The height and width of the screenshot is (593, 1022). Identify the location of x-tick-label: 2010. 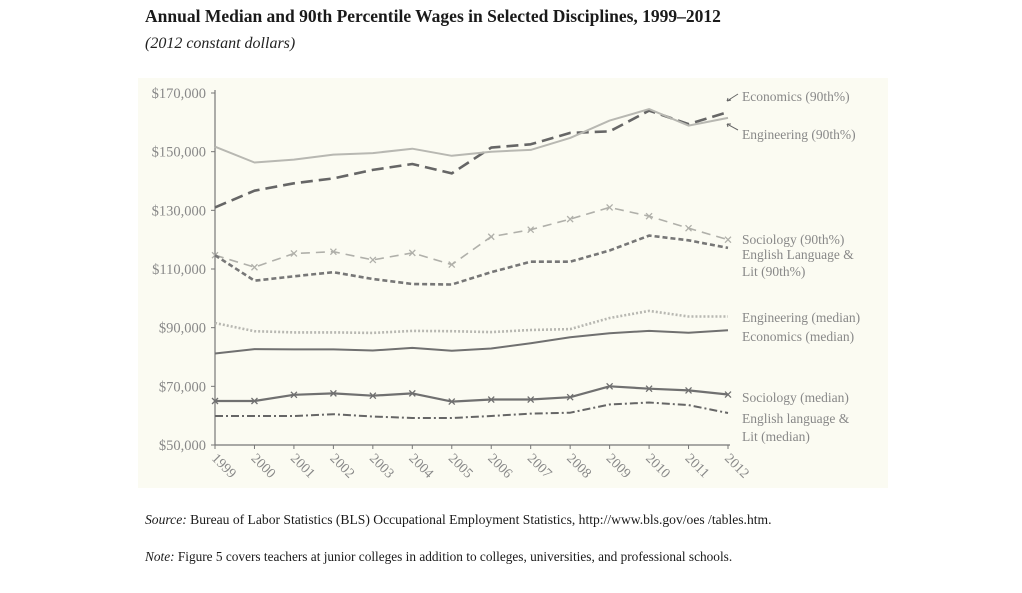
(657, 466).